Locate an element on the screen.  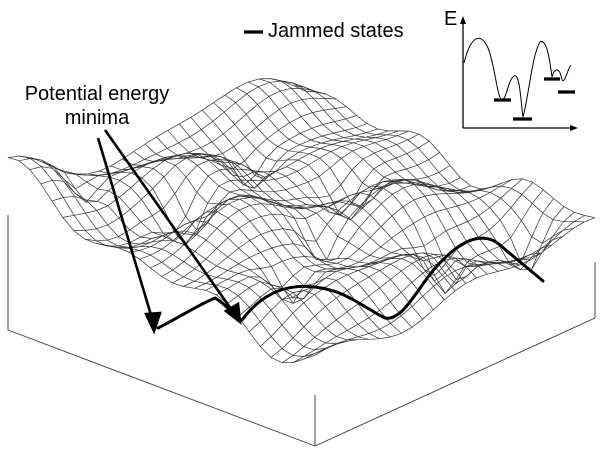
minima-label-line2: minima is located at coordinates (97, 118).